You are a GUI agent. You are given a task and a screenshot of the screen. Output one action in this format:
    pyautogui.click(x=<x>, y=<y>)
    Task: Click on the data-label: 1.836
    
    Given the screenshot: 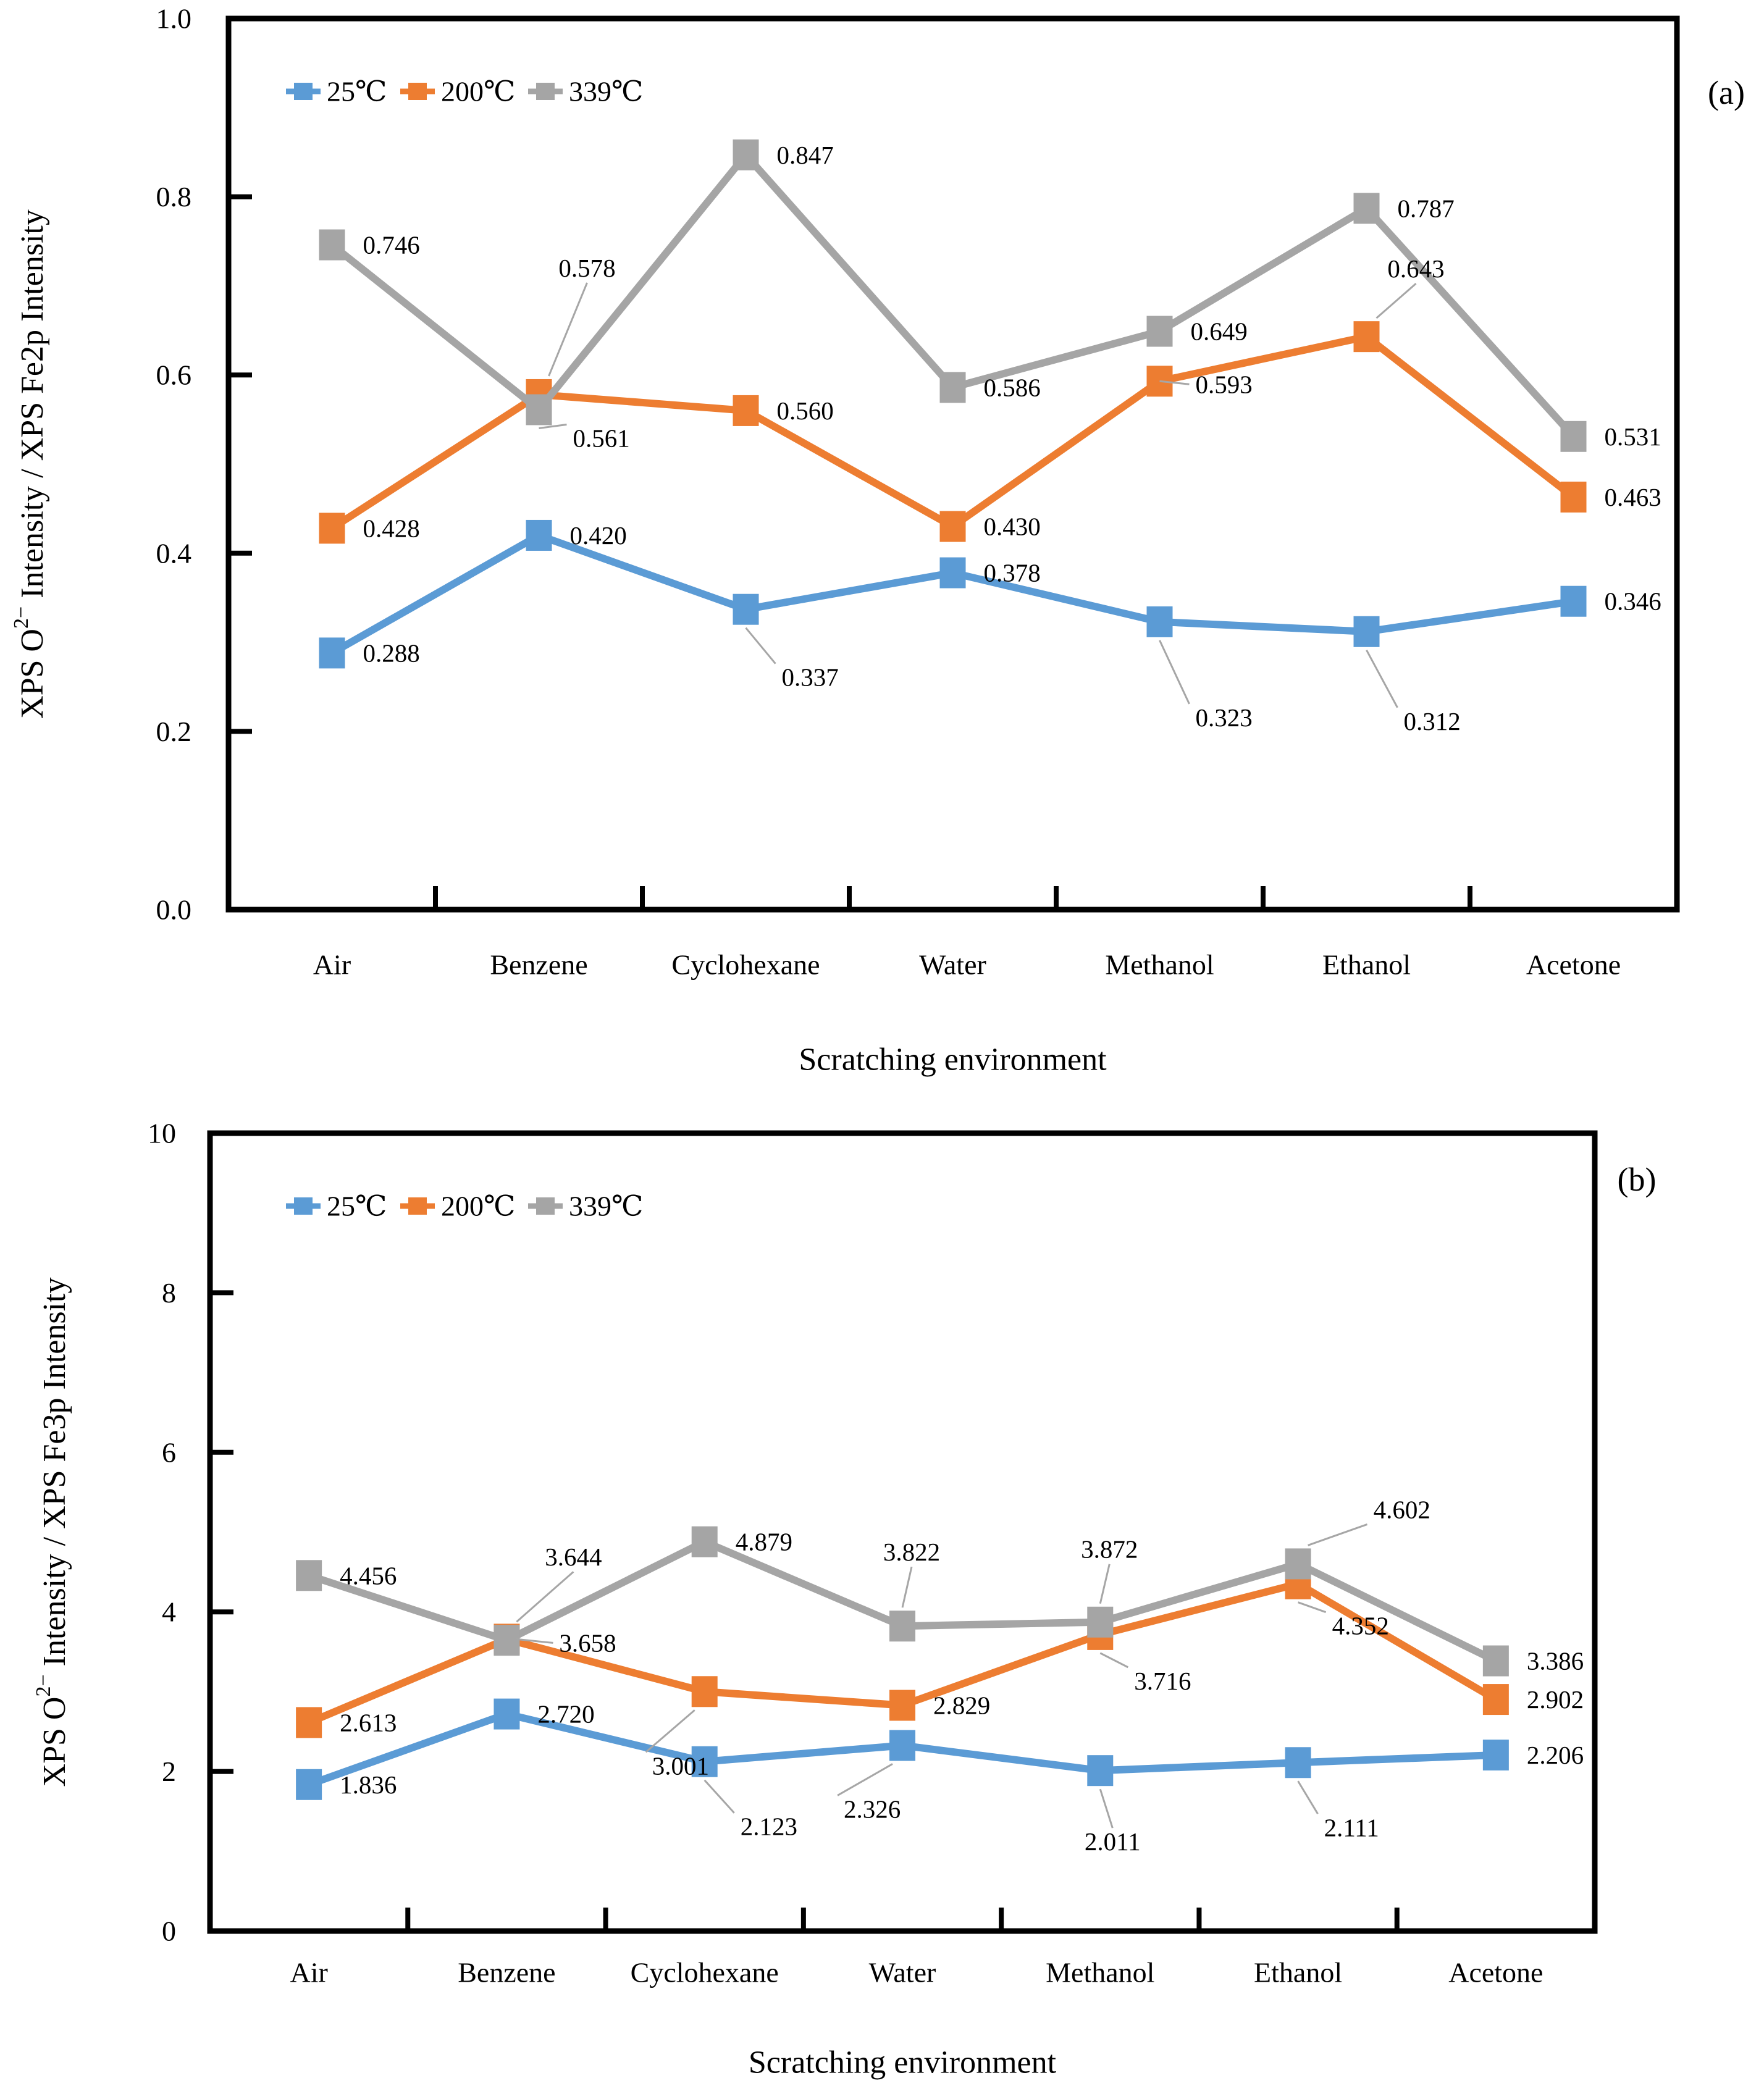 What is the action you would take?
    pyautogui.click(x=368, y=1784)
    